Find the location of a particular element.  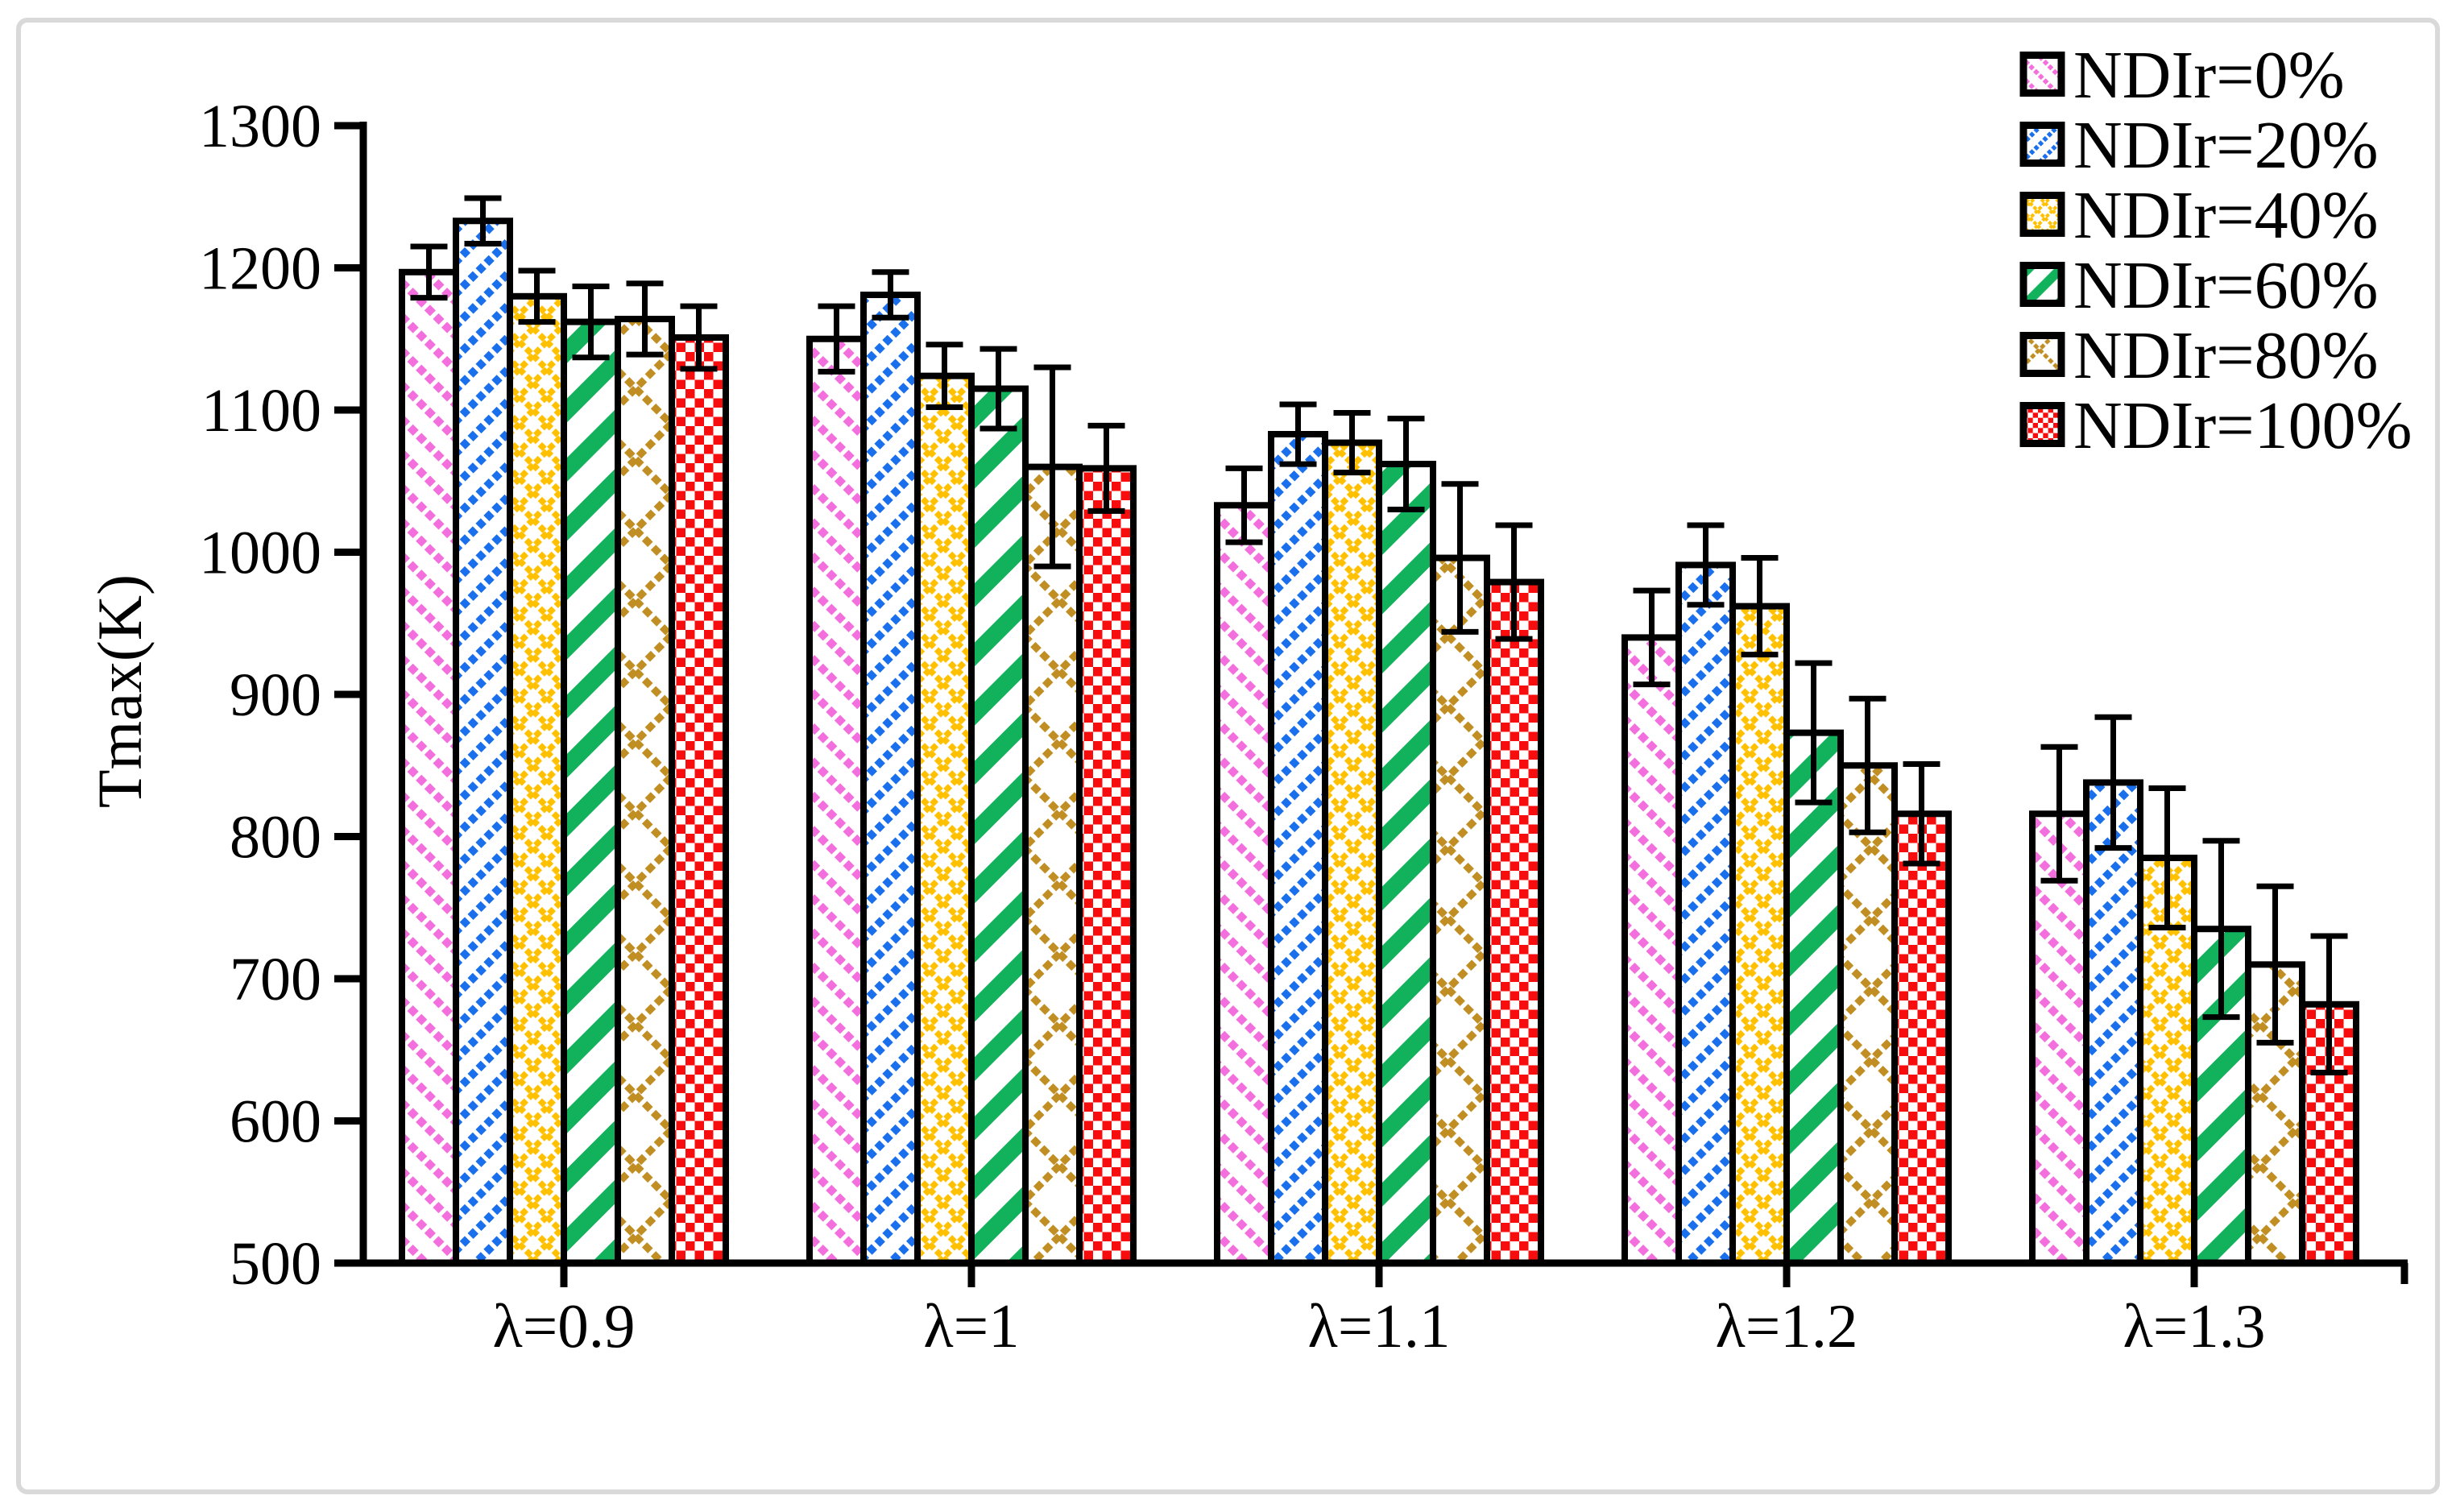

x-category-label: λ=1.1 is located at coordinates (1378, 1326).